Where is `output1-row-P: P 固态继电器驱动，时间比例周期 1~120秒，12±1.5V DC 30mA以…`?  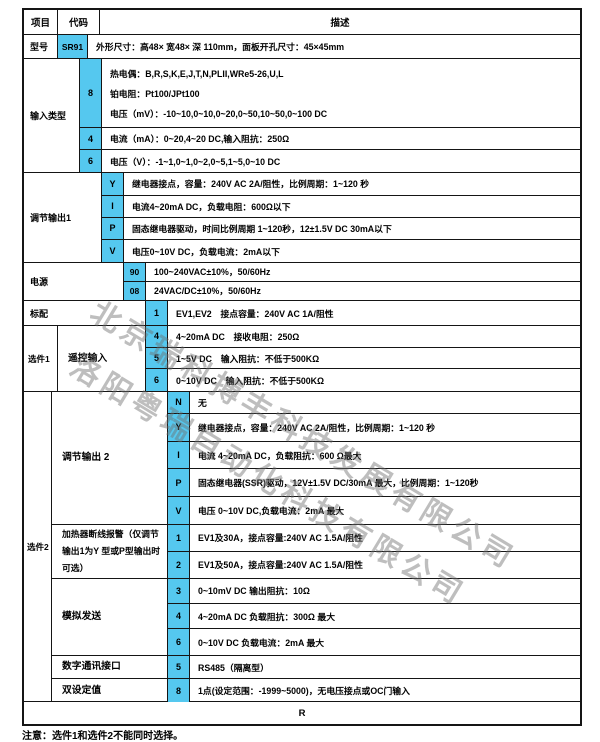
output1-row-P: P 固态继电器驱动，时间比例周期 1~120秒，12±1.5V DC 30mA以… is located at coordinates (341, 229).